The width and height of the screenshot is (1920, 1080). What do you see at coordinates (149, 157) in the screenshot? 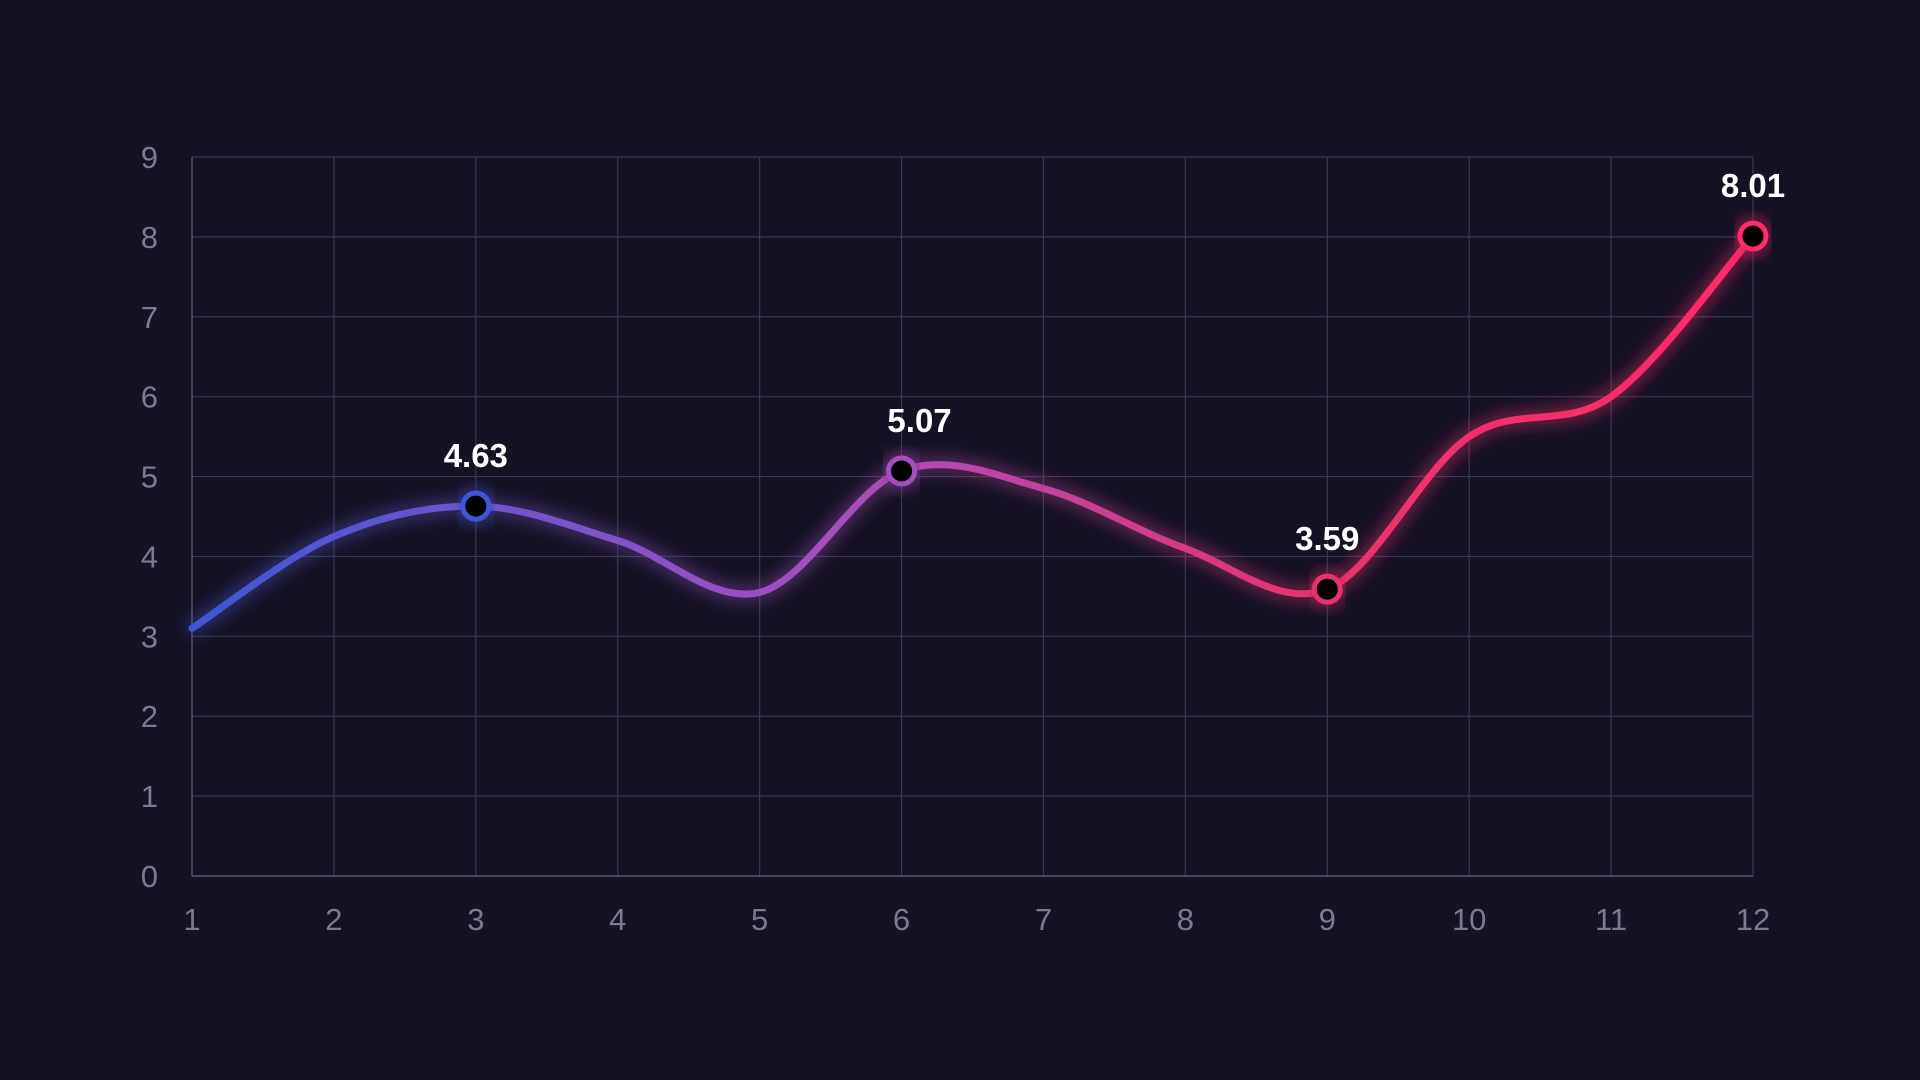
I see `y-tick-label: 9` at bounding box center [149, 157].